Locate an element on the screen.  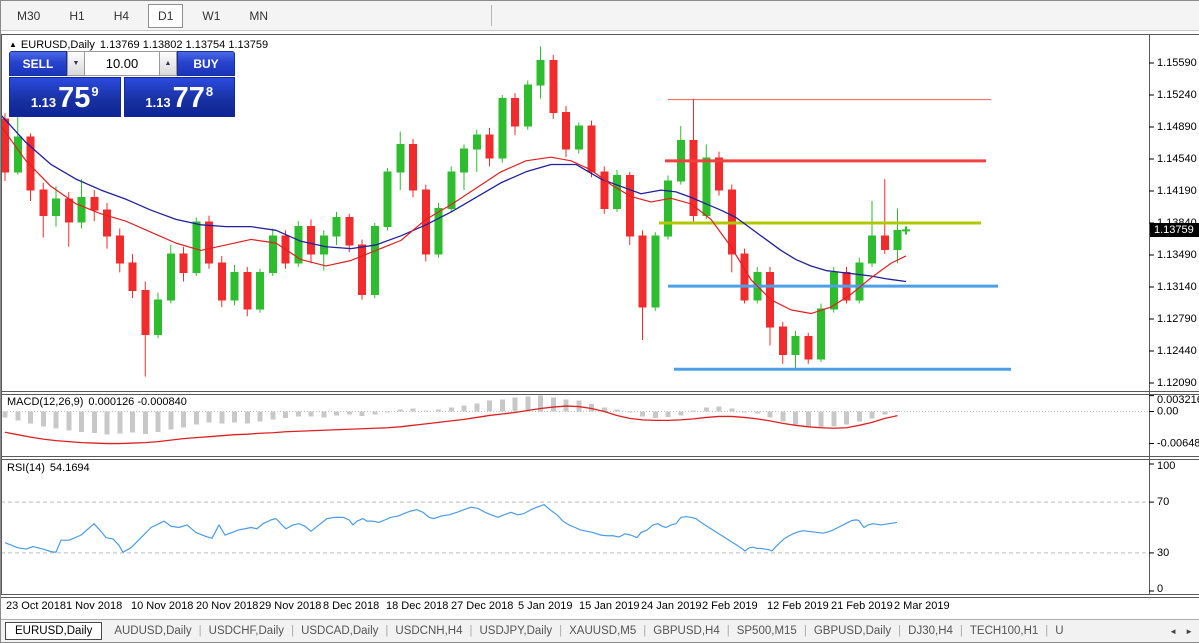
tab-scroll-right-icon: ► is located at coordinates (1189, 631).